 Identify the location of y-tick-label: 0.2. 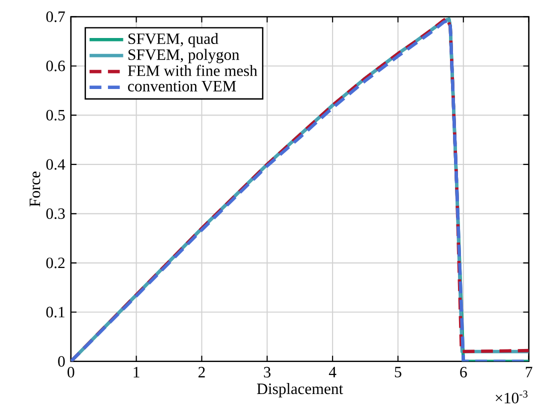
(55, 263).